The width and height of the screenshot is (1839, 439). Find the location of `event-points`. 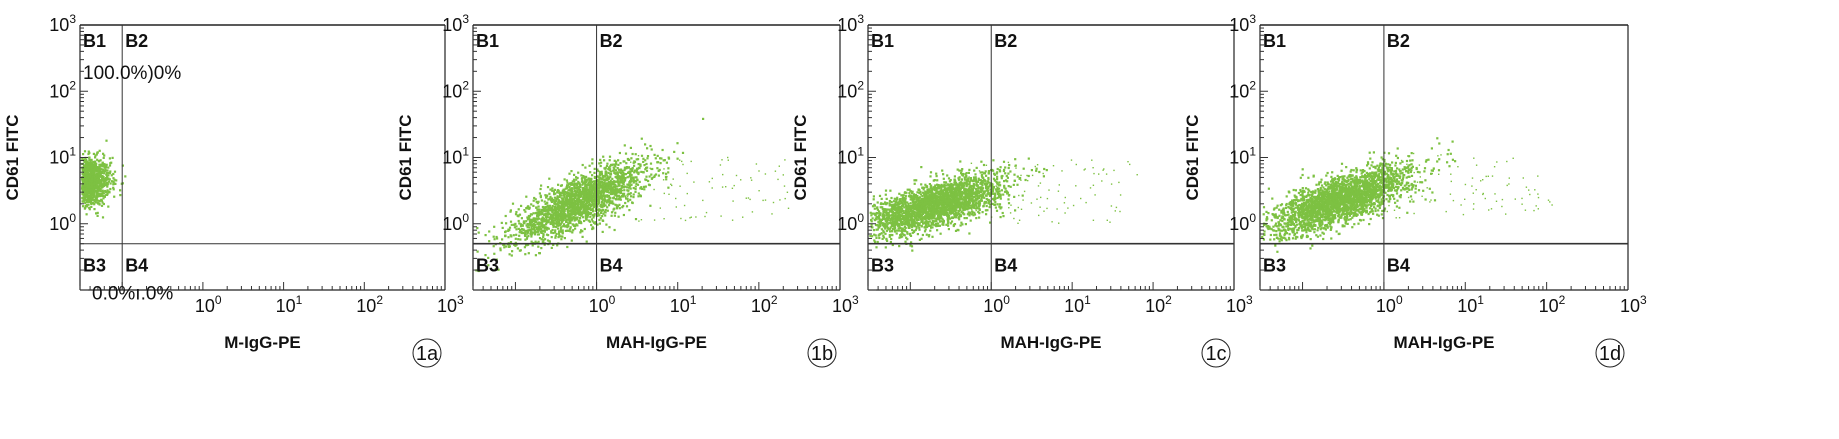

event-points is located at coordinates (104, 179).